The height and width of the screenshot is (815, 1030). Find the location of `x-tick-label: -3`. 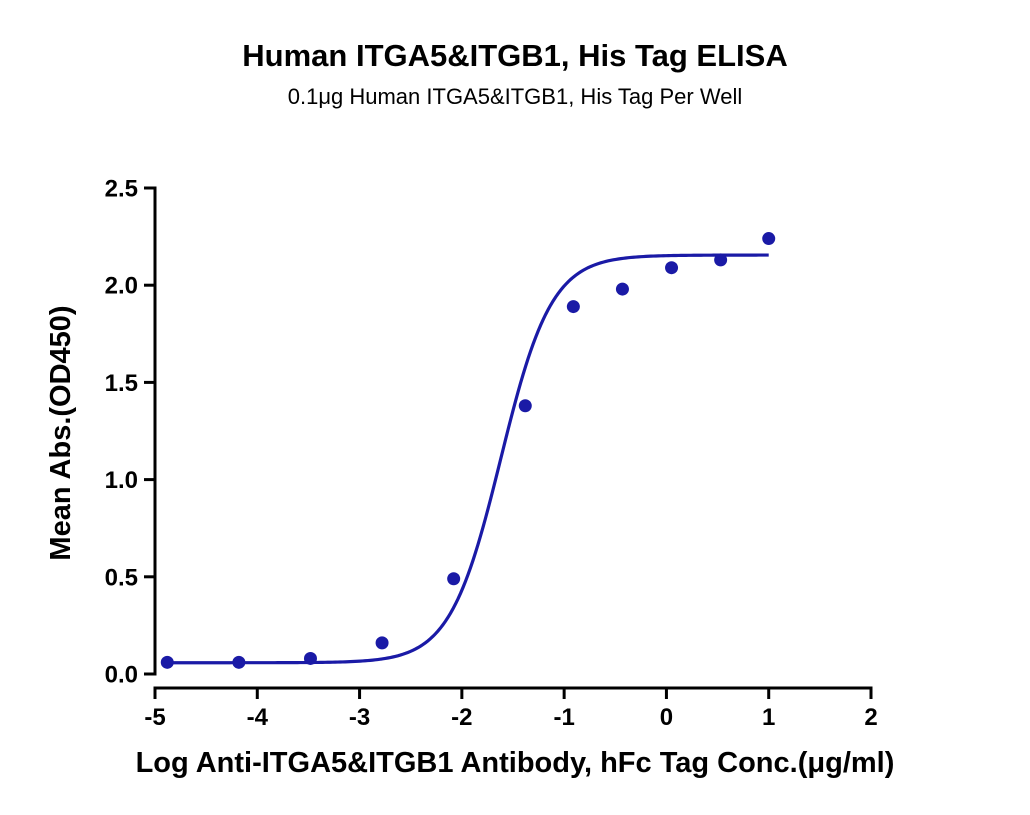

x-tick-label: -3 is located at coordinates (359, 717).